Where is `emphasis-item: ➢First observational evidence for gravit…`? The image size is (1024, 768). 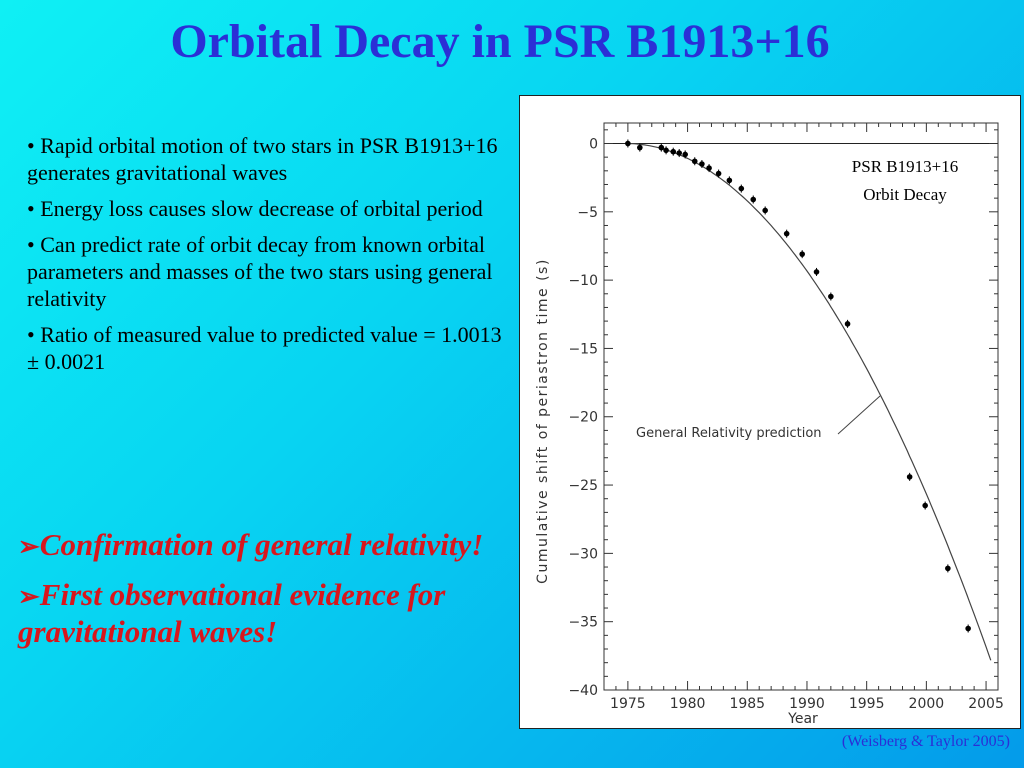 emphasis-item: ➢First observational evidence for gravit… is located at coordinates (268, 613).